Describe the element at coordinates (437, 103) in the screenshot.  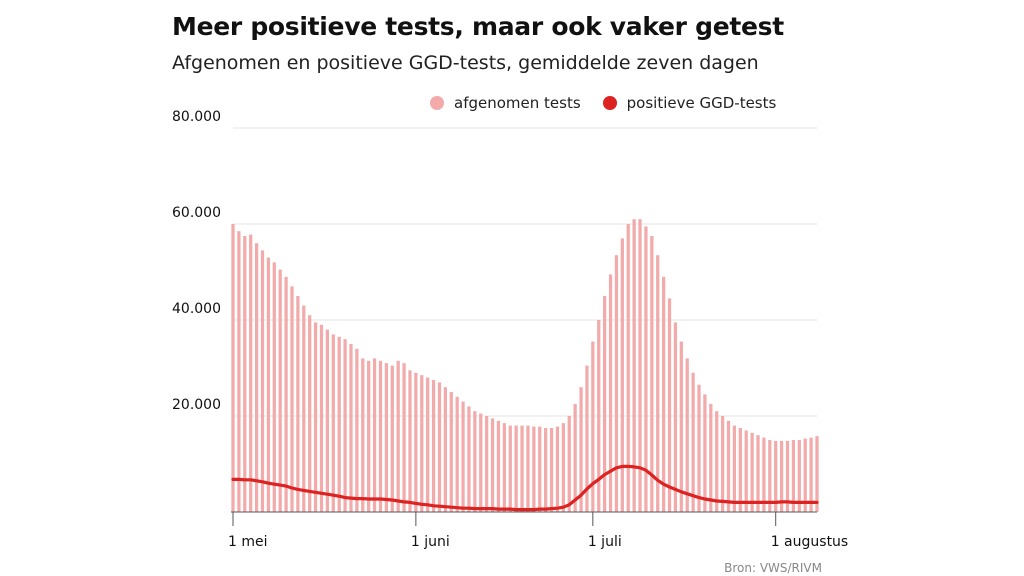
I see `legend-dot-tests` at that location.